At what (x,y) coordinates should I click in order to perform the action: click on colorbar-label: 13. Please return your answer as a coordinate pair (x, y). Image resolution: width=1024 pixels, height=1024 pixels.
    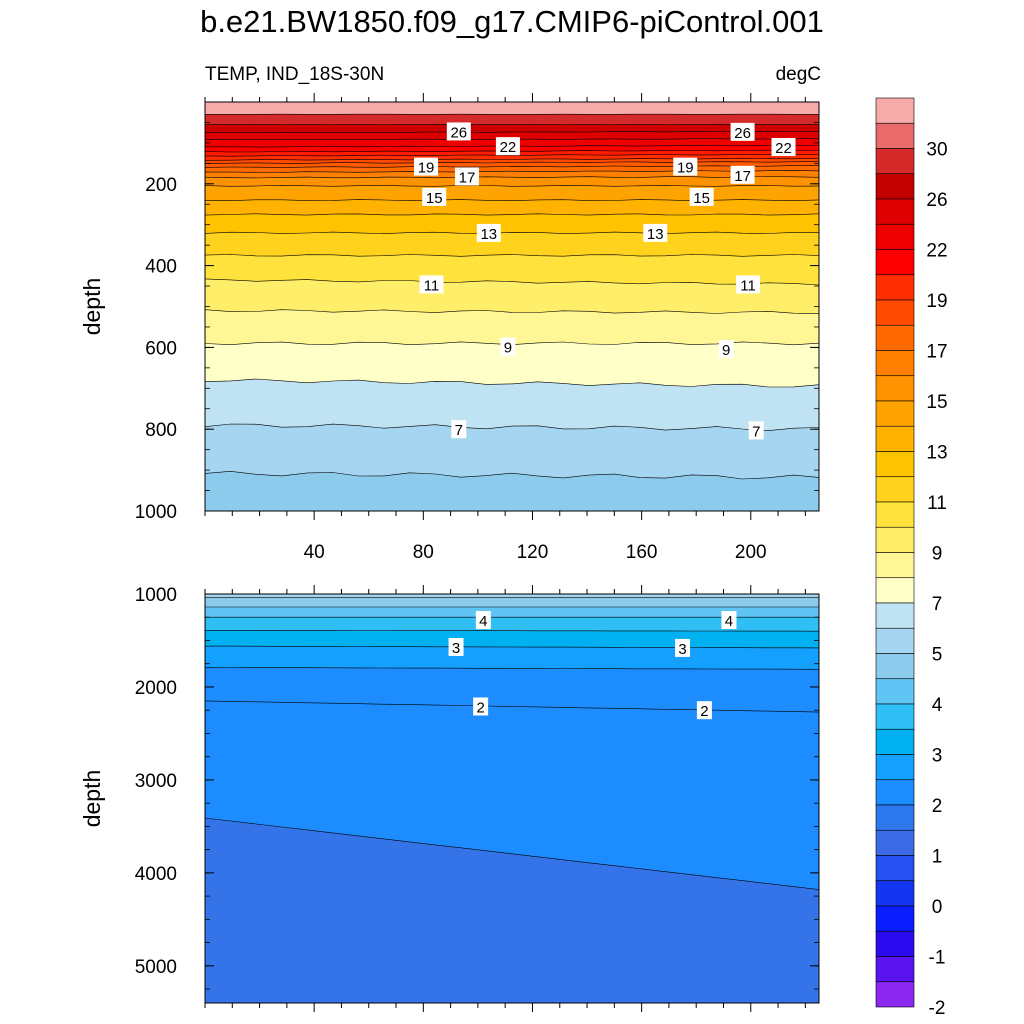
    Looking at the image, I should click on (936, 453).